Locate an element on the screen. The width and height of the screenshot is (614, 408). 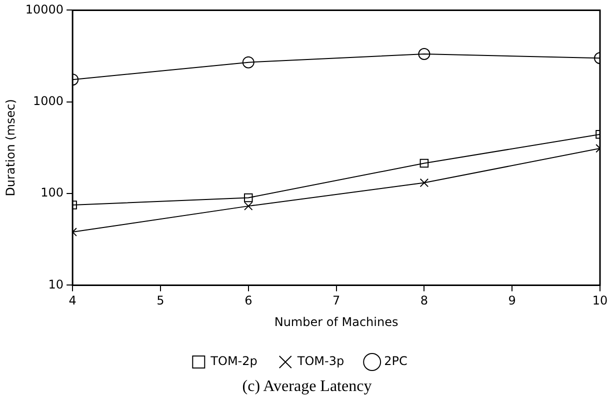
x-tick-label: 10 is located at coordinates (600, 301).